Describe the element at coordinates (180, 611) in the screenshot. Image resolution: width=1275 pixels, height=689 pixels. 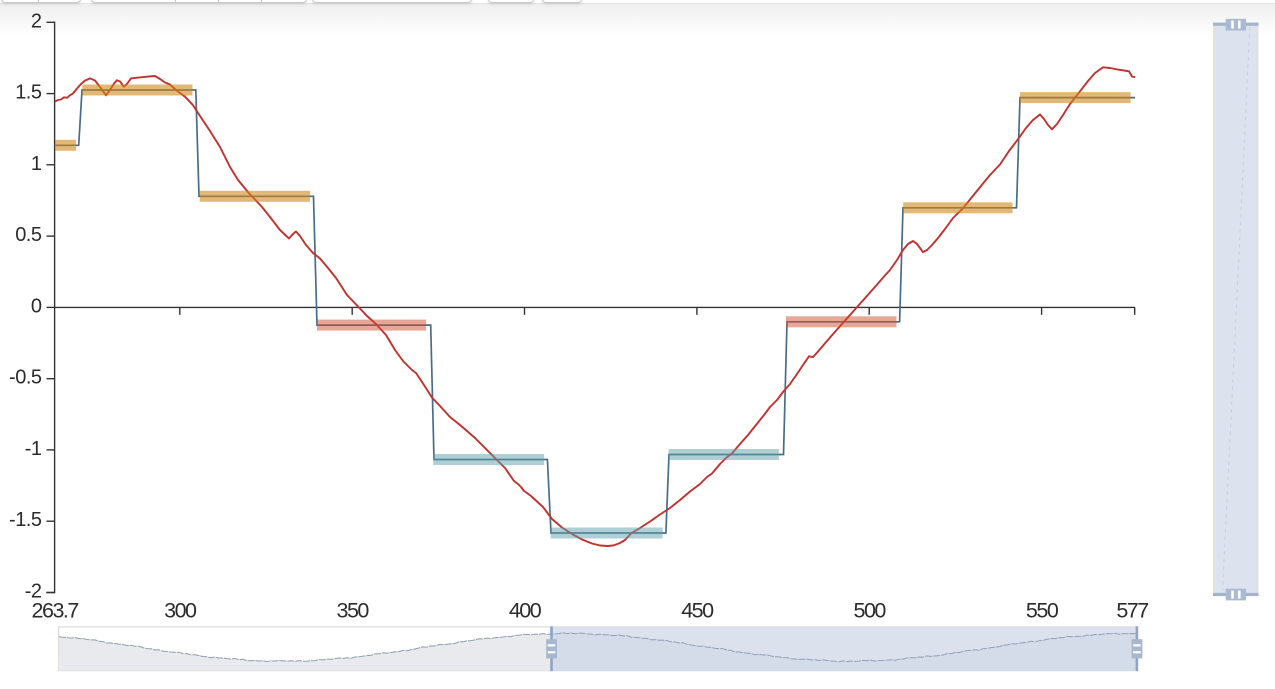
I see `svg-text: 300` at that location.